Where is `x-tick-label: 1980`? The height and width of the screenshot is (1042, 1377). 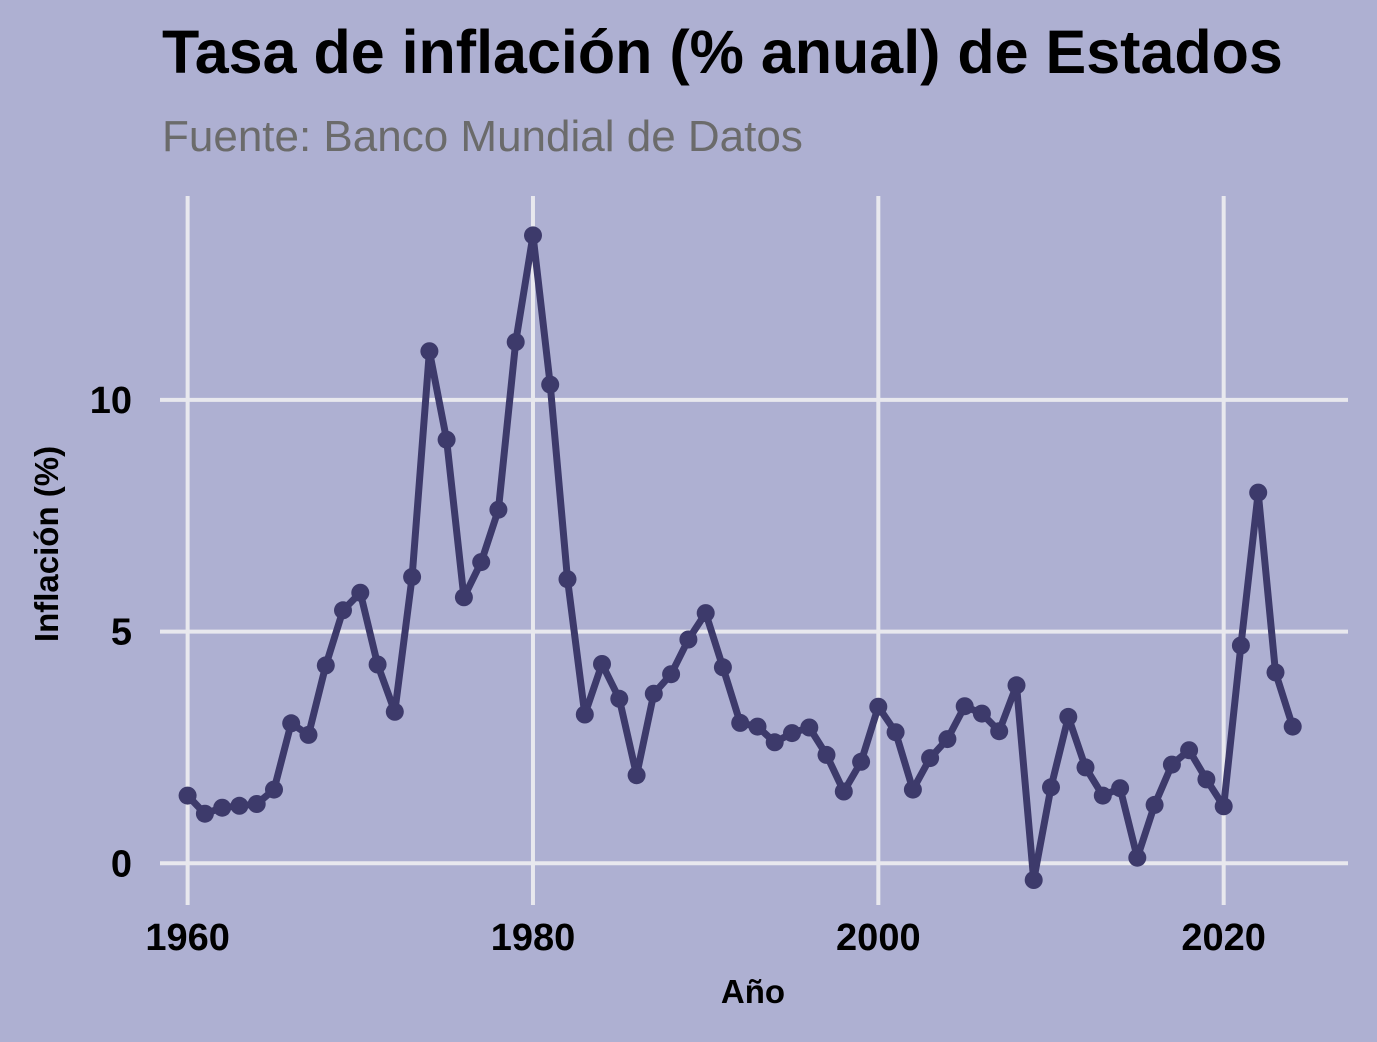 x-tick-label: 1980 is located at coordinates (533, 938).